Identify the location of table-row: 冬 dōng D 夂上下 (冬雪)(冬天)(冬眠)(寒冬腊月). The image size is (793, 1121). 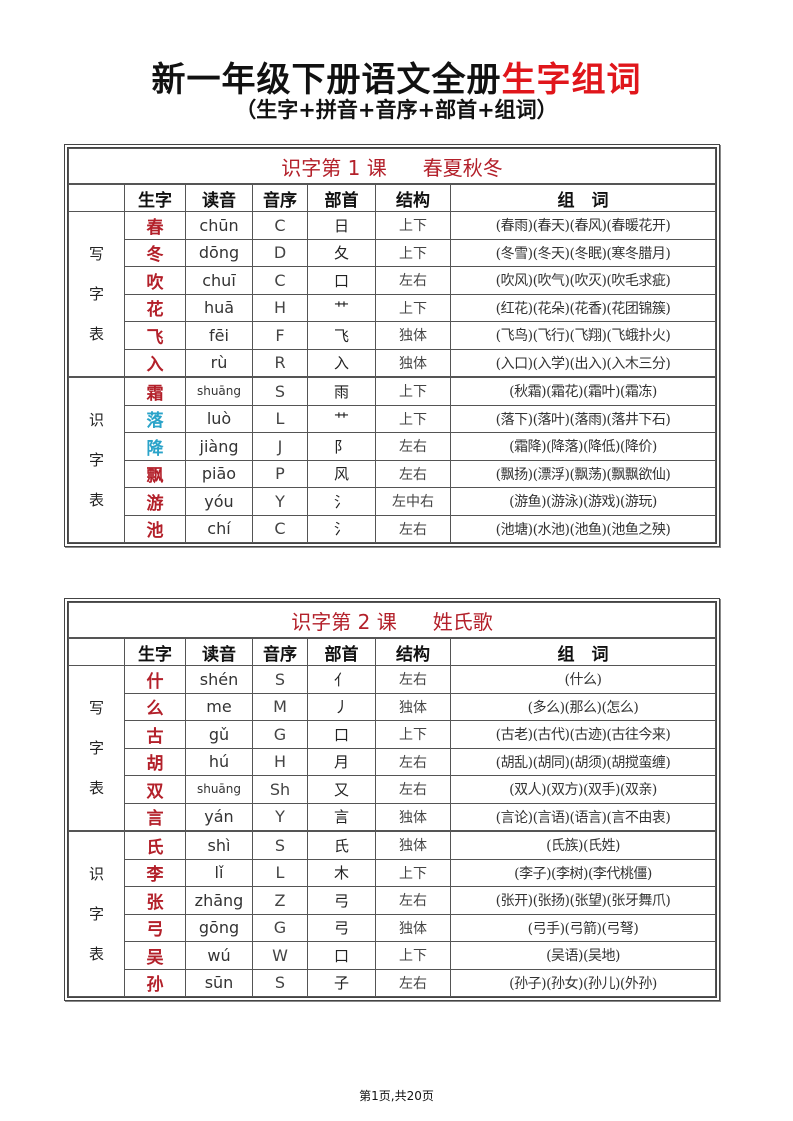
(392, 252).